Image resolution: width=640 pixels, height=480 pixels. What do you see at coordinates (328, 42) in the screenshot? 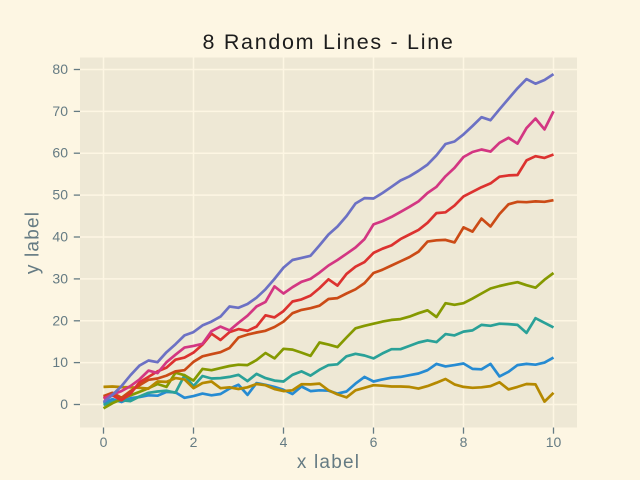
I see `svg-text: 8 Random Lines - Line` at bounding box center [328, 42].